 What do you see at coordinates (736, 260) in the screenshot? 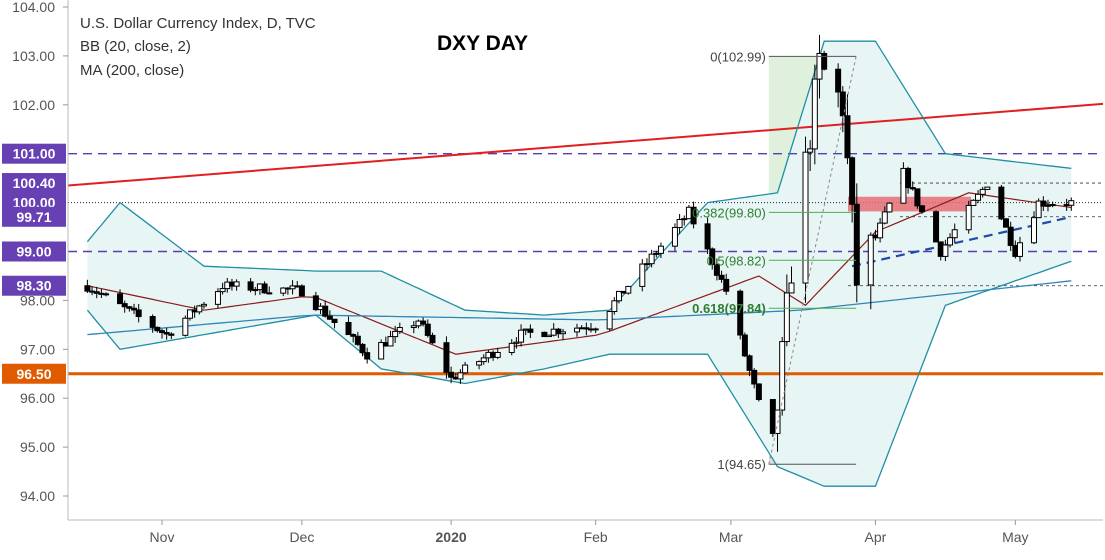
I see `fib-label-2: 0.5(98.82)` at bounding box center [736, 260].